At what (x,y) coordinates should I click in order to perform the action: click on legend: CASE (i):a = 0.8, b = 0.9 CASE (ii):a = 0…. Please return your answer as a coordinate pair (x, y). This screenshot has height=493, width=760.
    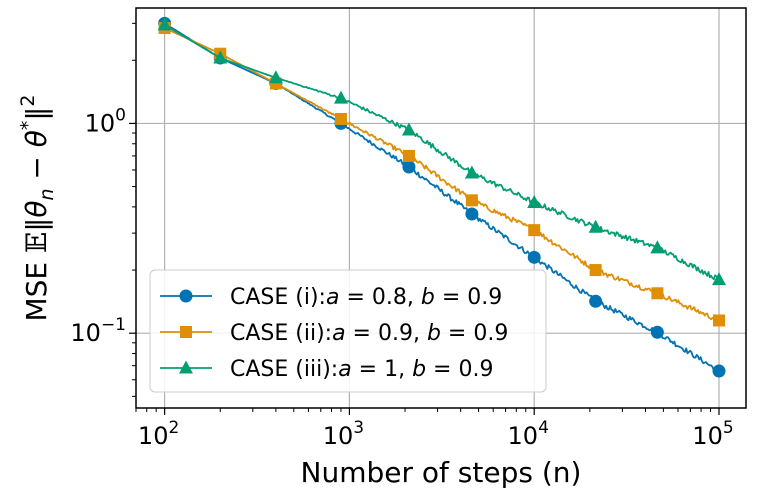
    Looking at the image, I should click on (348, 331).